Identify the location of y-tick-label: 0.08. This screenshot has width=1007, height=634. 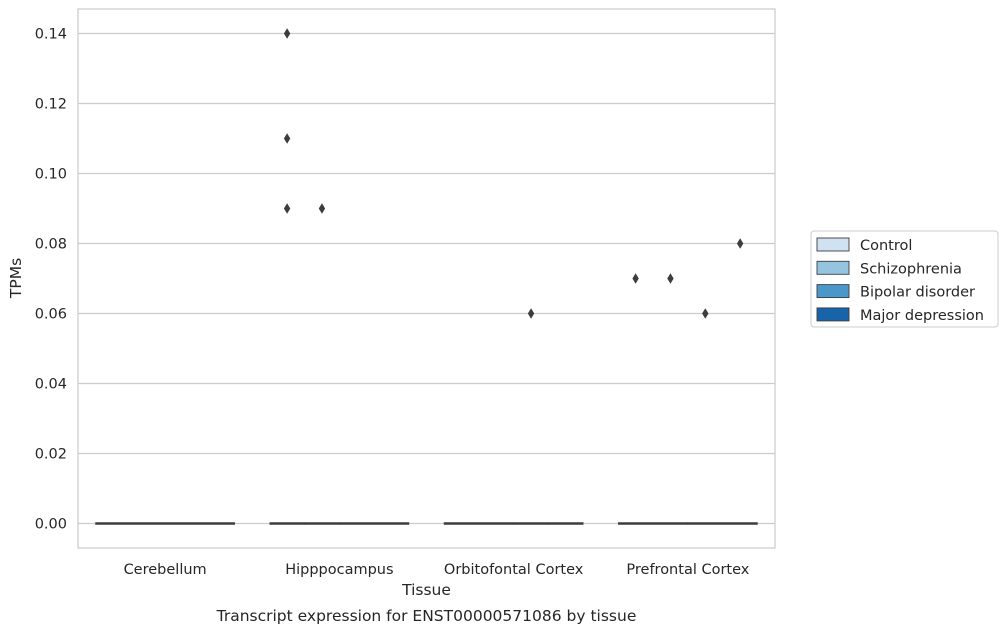
(51, 245).